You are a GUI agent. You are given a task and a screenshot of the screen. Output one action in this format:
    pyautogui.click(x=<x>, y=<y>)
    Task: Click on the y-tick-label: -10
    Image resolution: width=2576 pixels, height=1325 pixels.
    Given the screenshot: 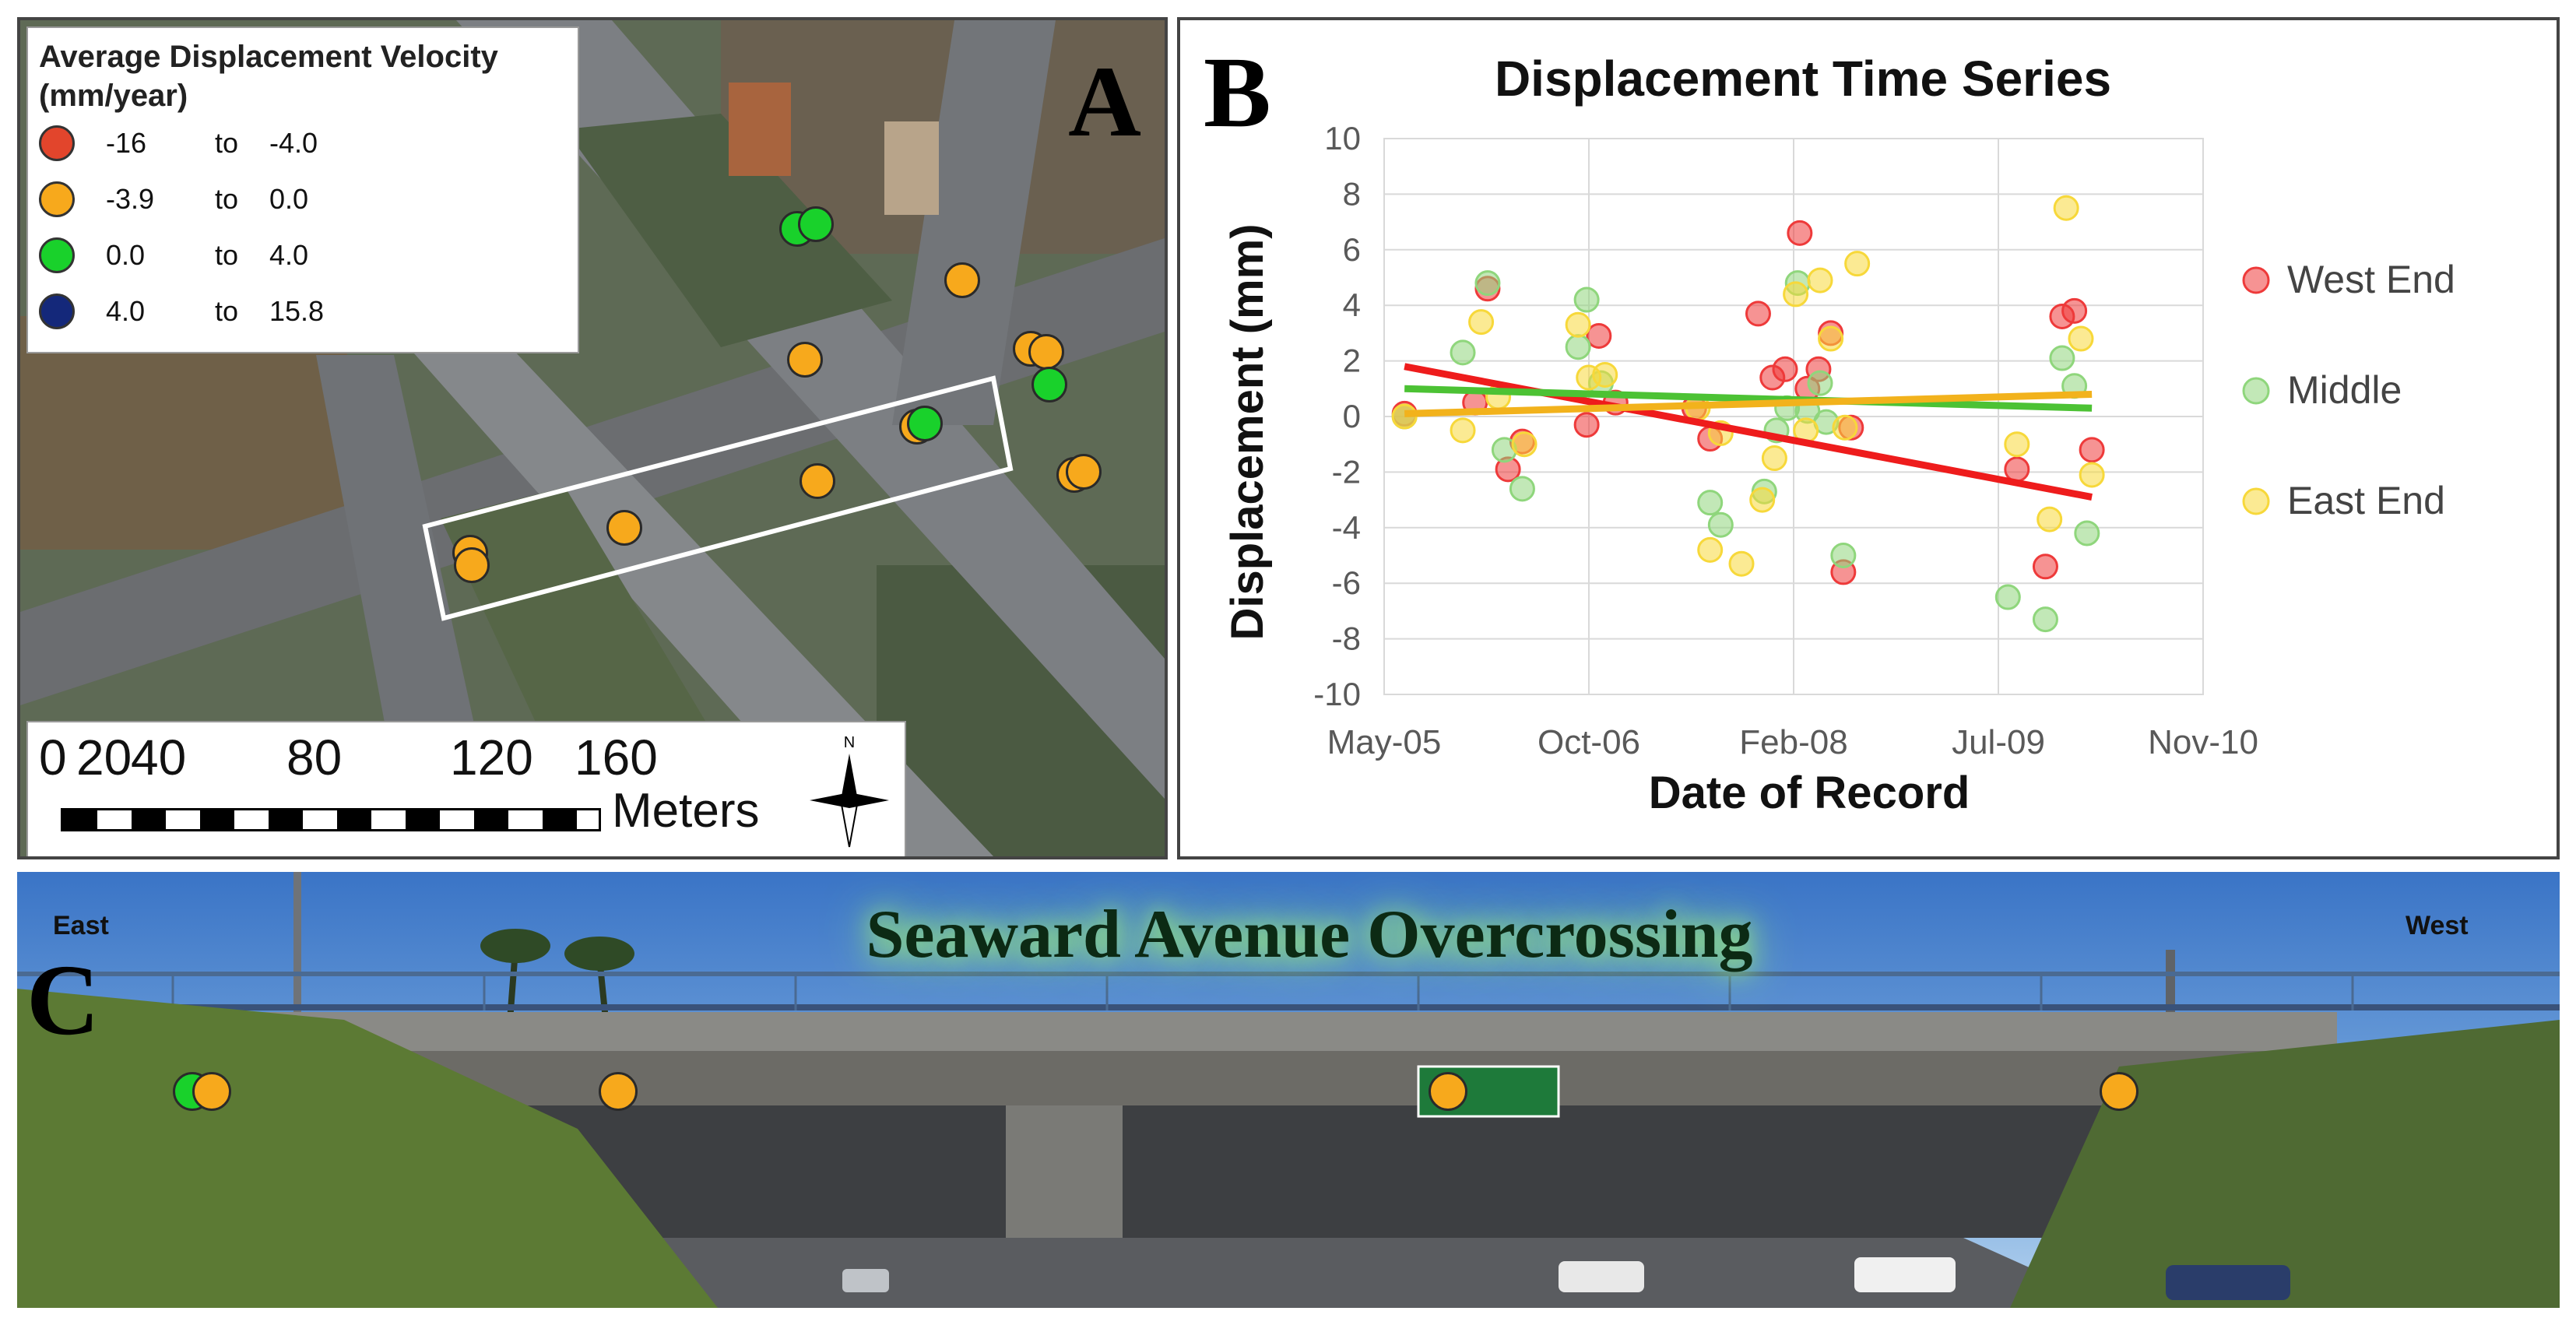 What is the action you would take?
    pyautogui.click(x=1337, y=694)
    